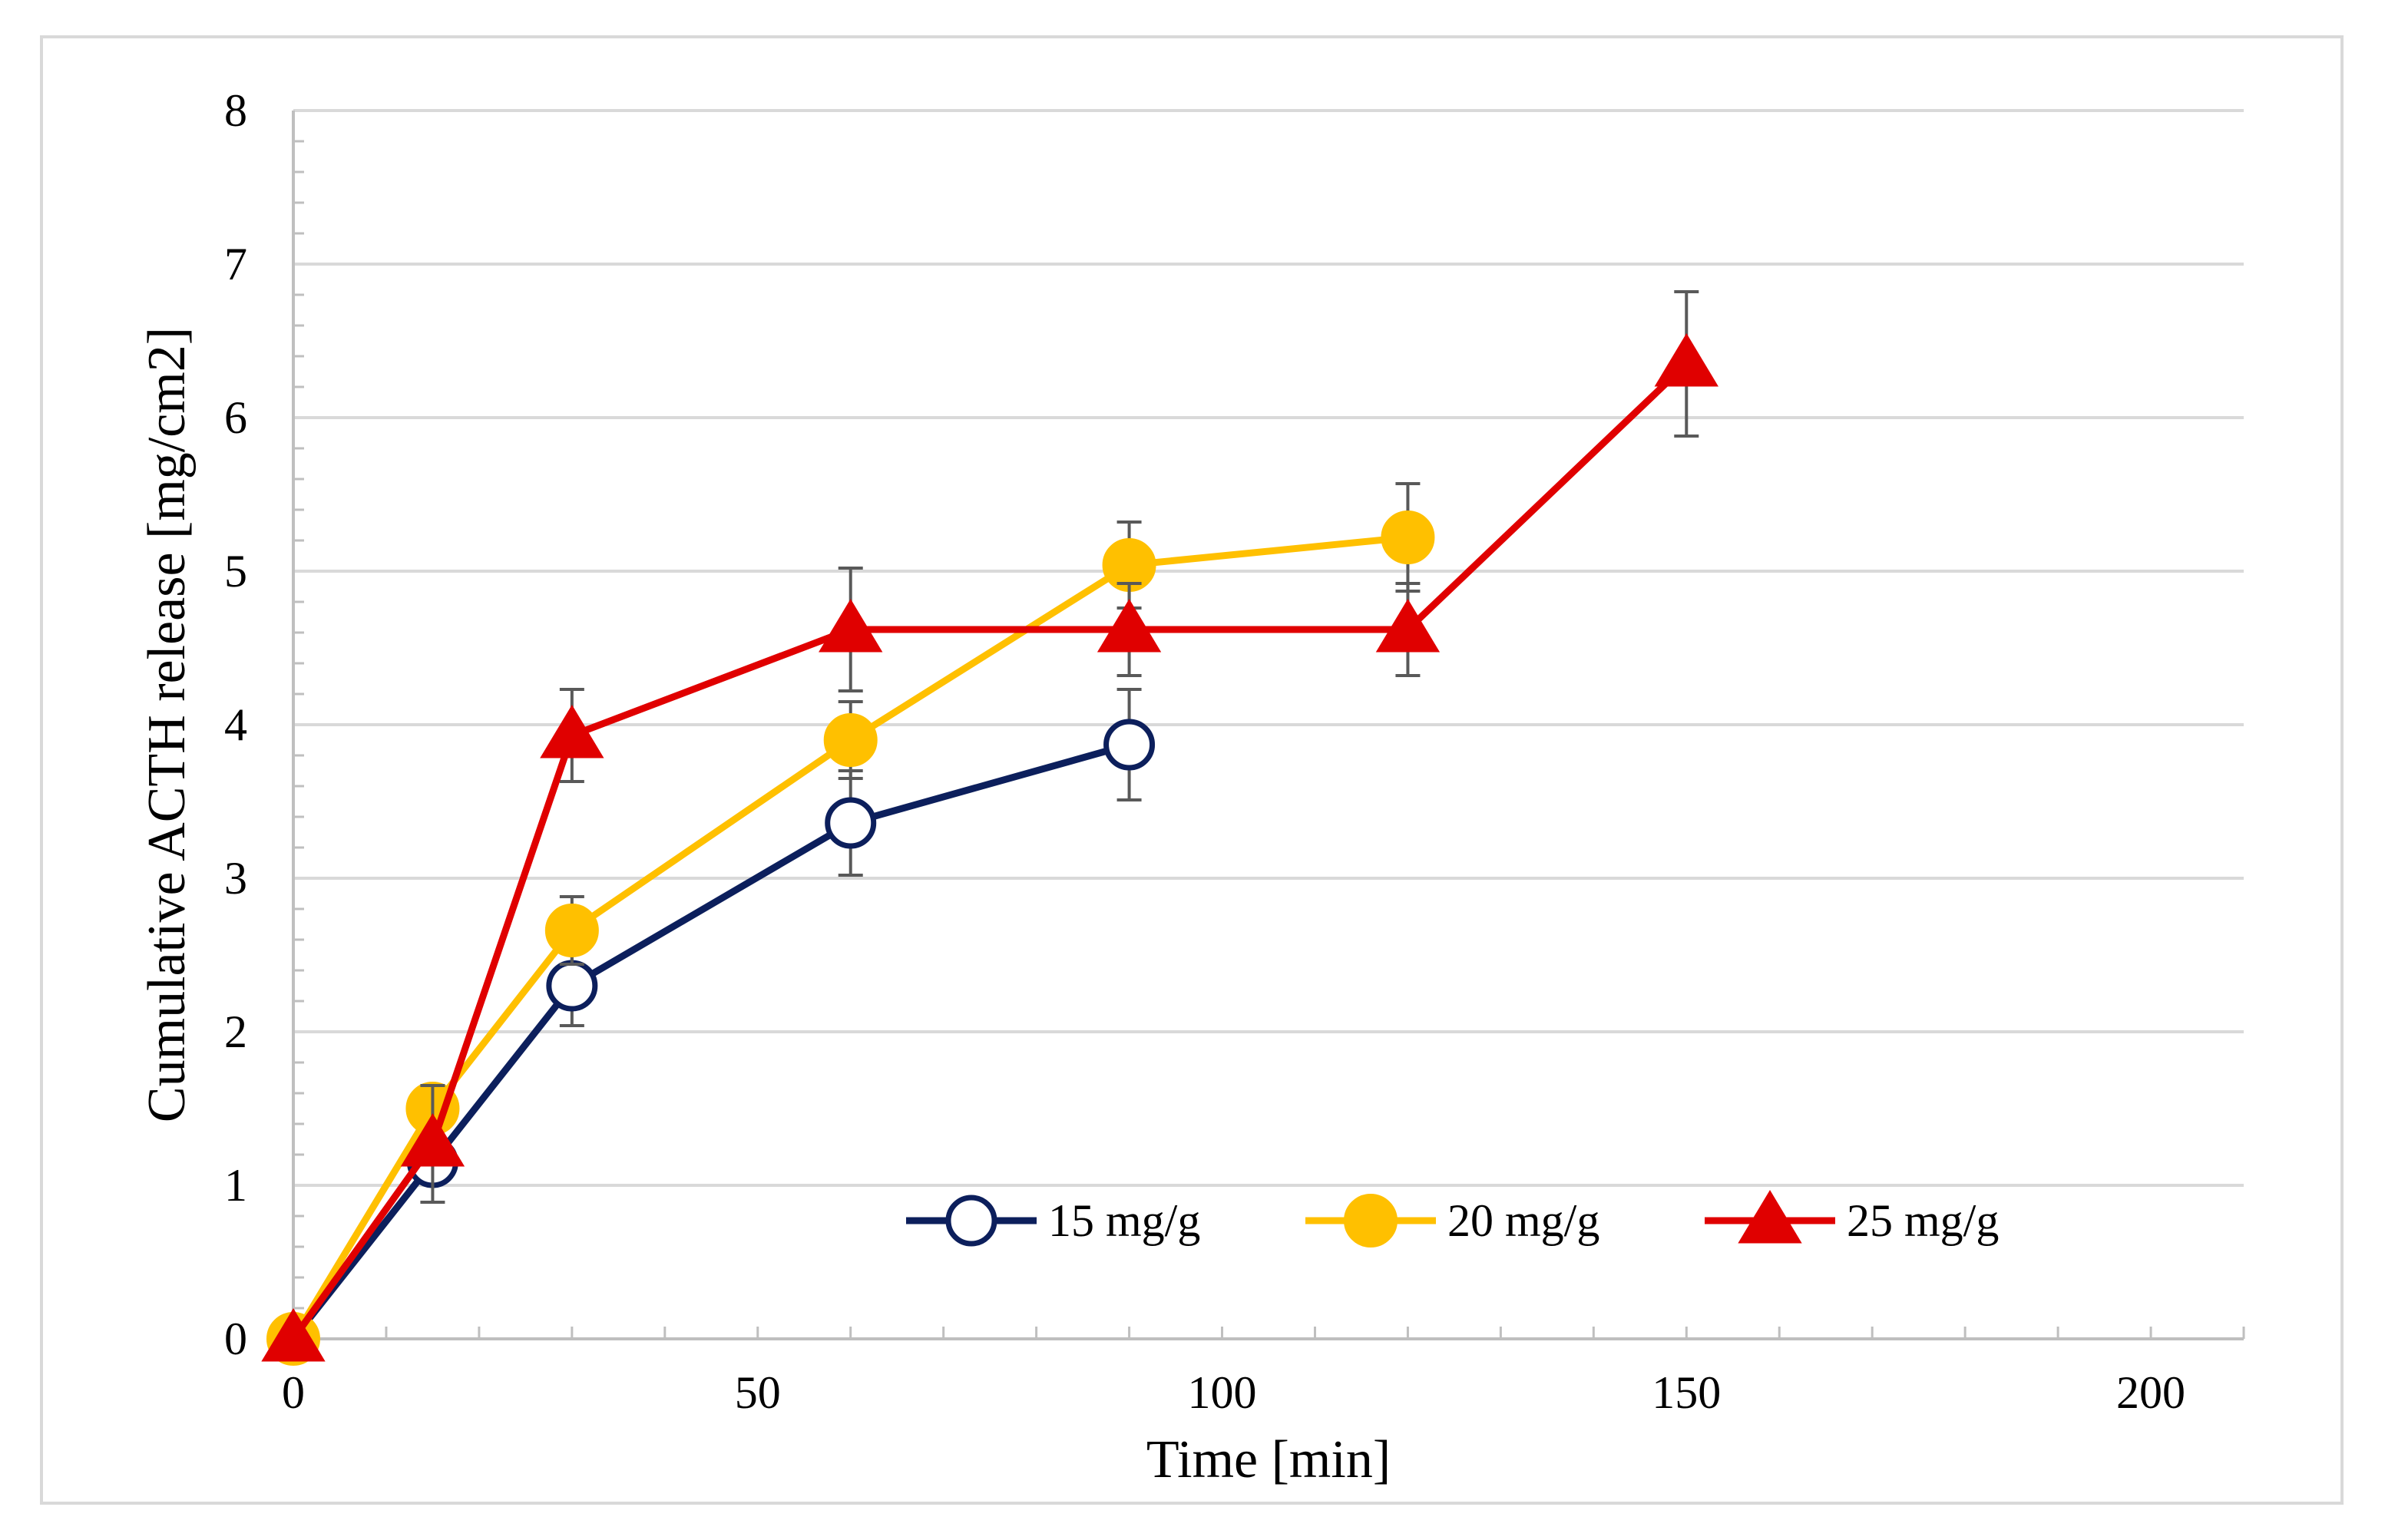 The width and height of the screenshot is (2385, 1540). Describe the element at coordinates (2150, 1392) in the screenshot. I see `x-tick-label-200: 200` at that location.